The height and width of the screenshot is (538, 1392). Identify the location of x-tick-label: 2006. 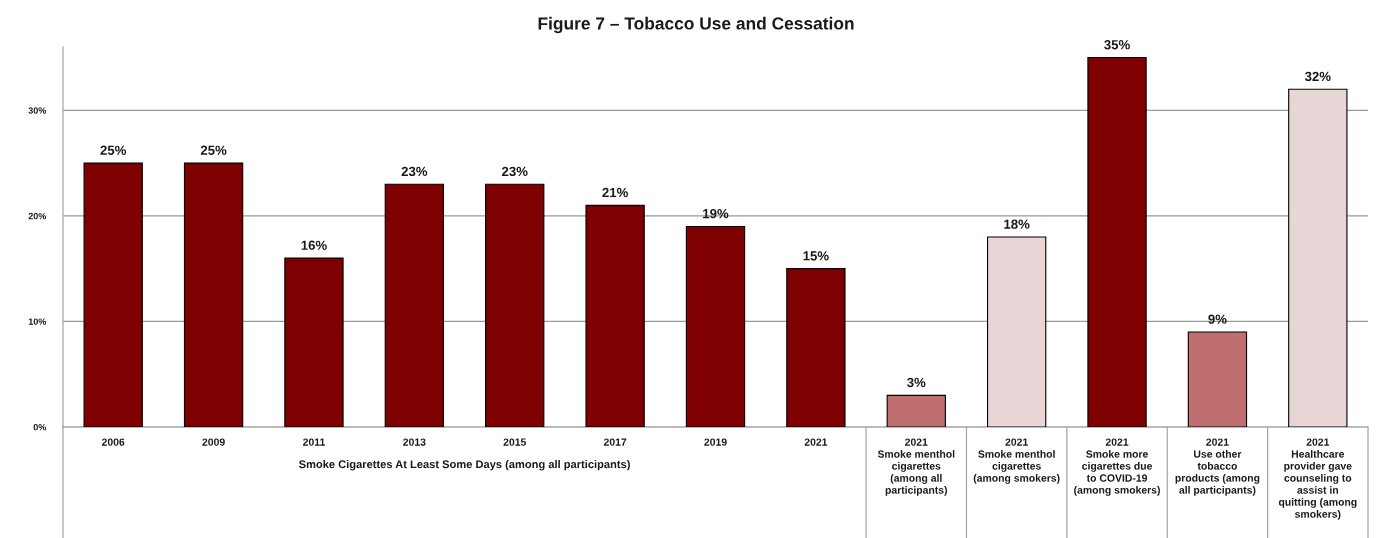
(113, 442).